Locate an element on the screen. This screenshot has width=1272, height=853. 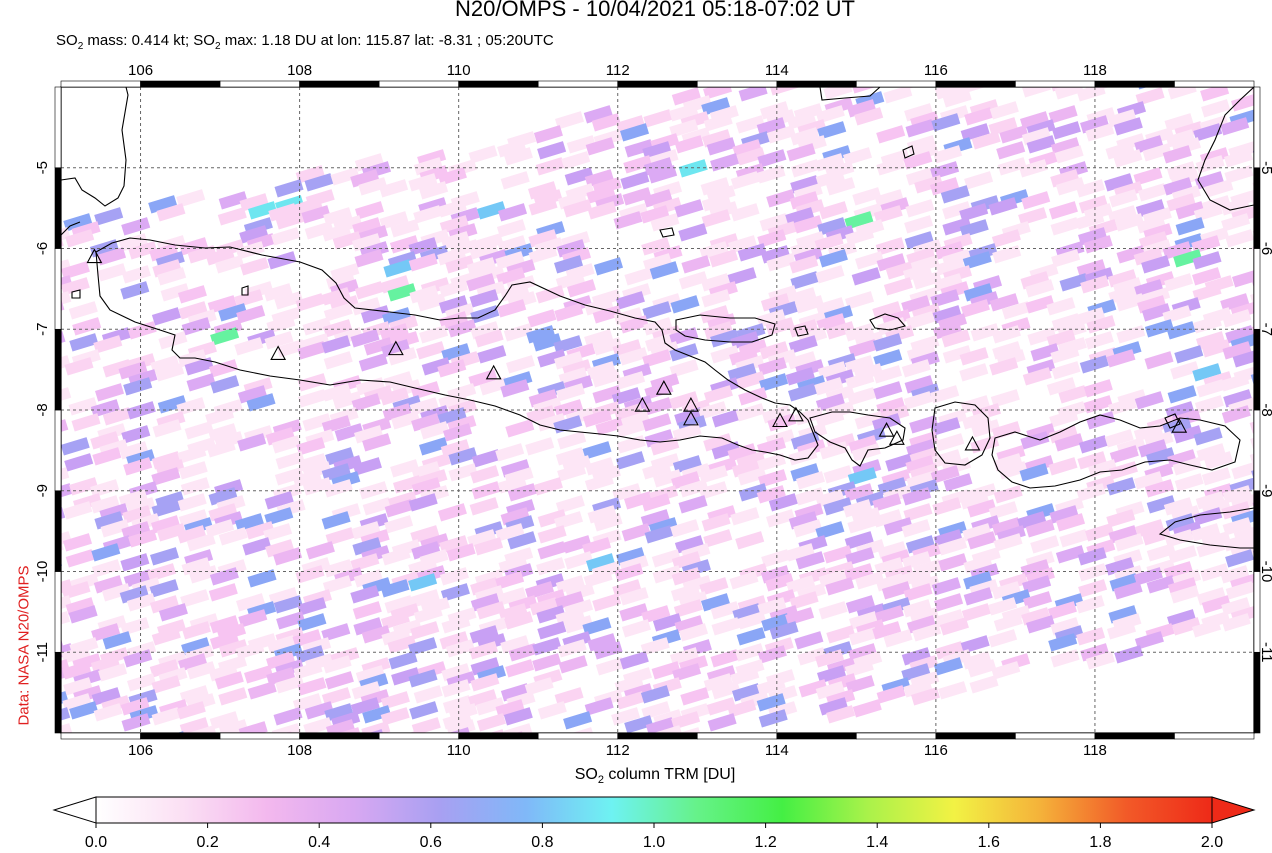
colorbar-tick-label: 1.2 is located at coordinates (765, 842).